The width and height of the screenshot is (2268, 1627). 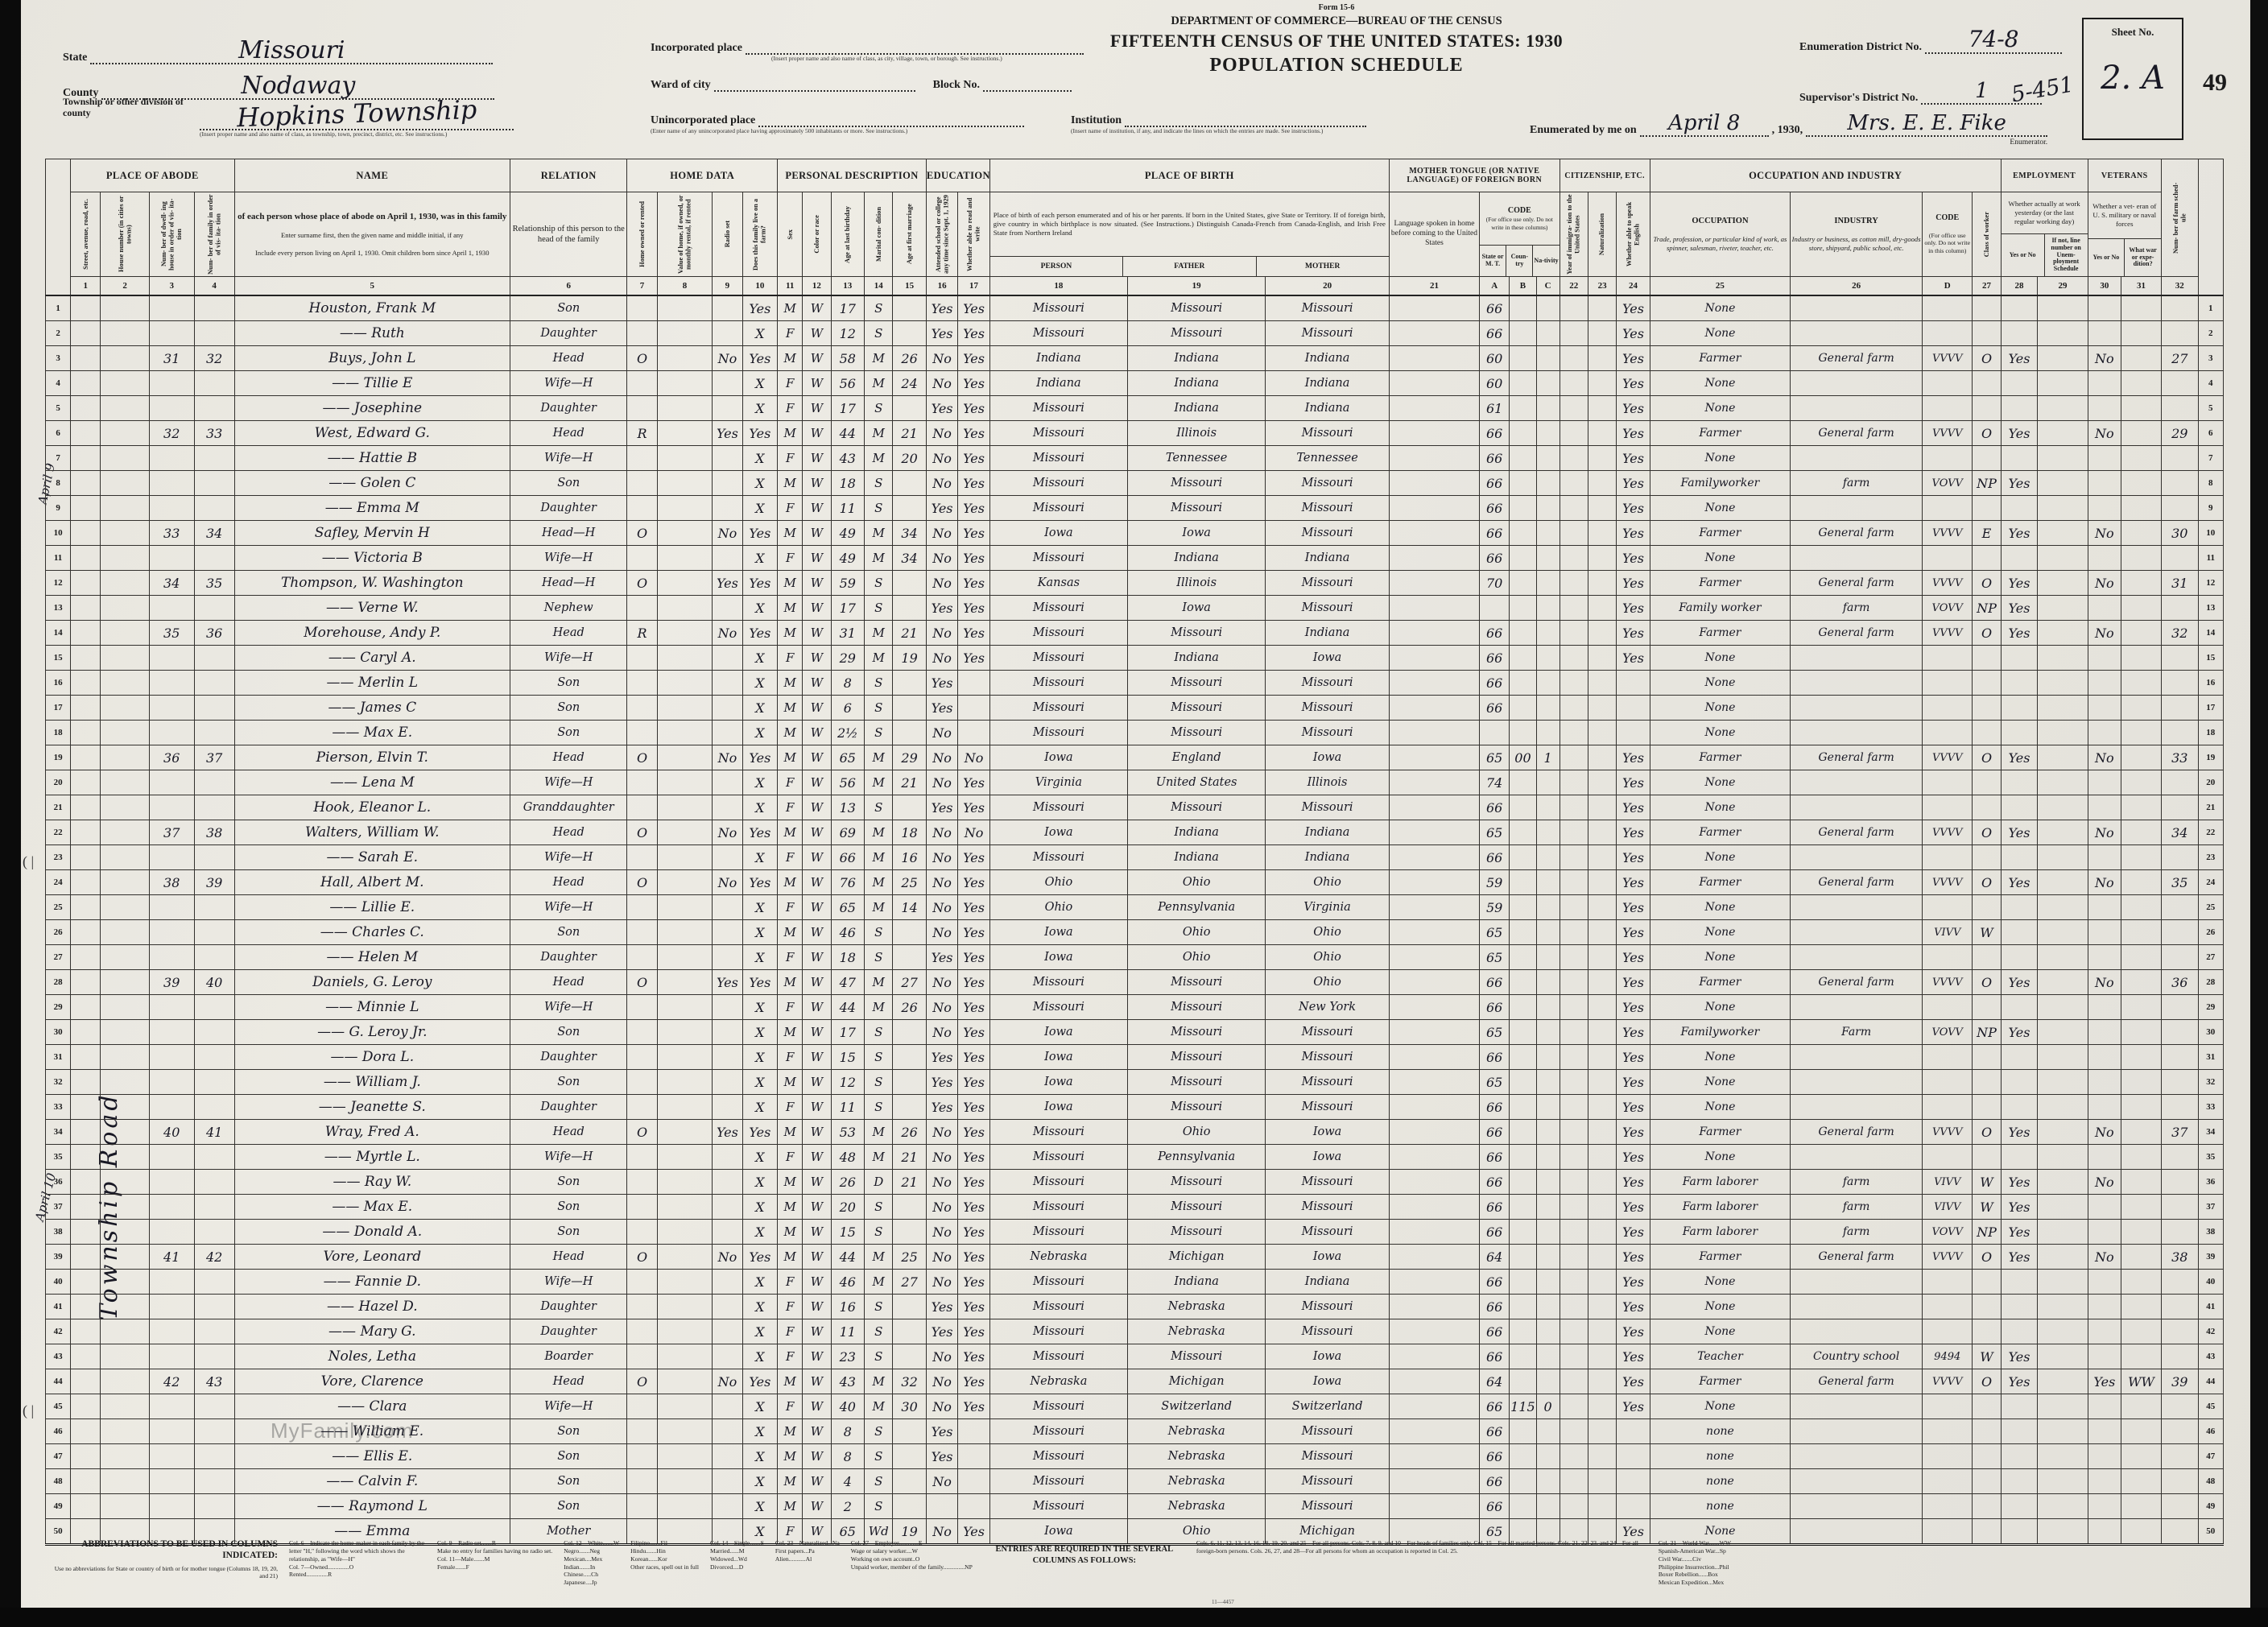 I want to click on cell-val, so click(x=684, y=508).